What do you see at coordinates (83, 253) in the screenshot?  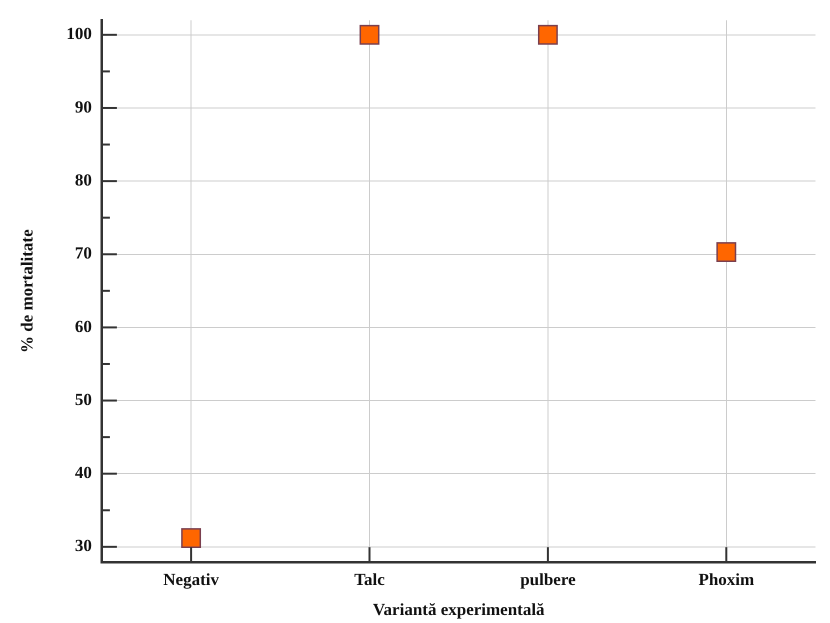 I see `y-tick-label: 70` at bounding box center [83, 253].